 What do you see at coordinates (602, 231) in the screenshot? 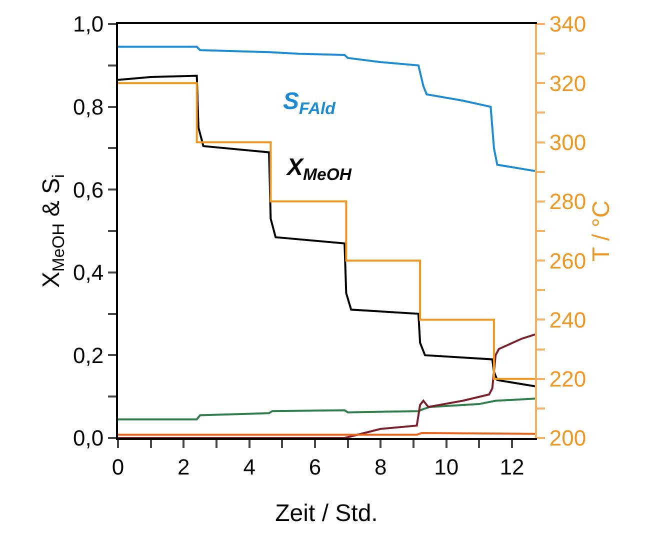
I see `y2-axis-title: T / °C` at bounding box center [602, 231].